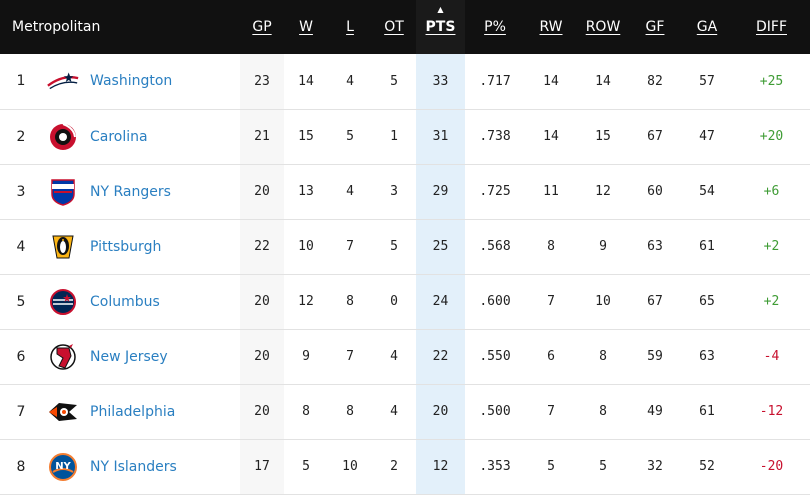 The height and width of the screenshot is (495, 810). What do you see at coordinates (129, 356) in the screenshot?
I see `team-name-link: New Jersey` at bounding box center [129, 356].